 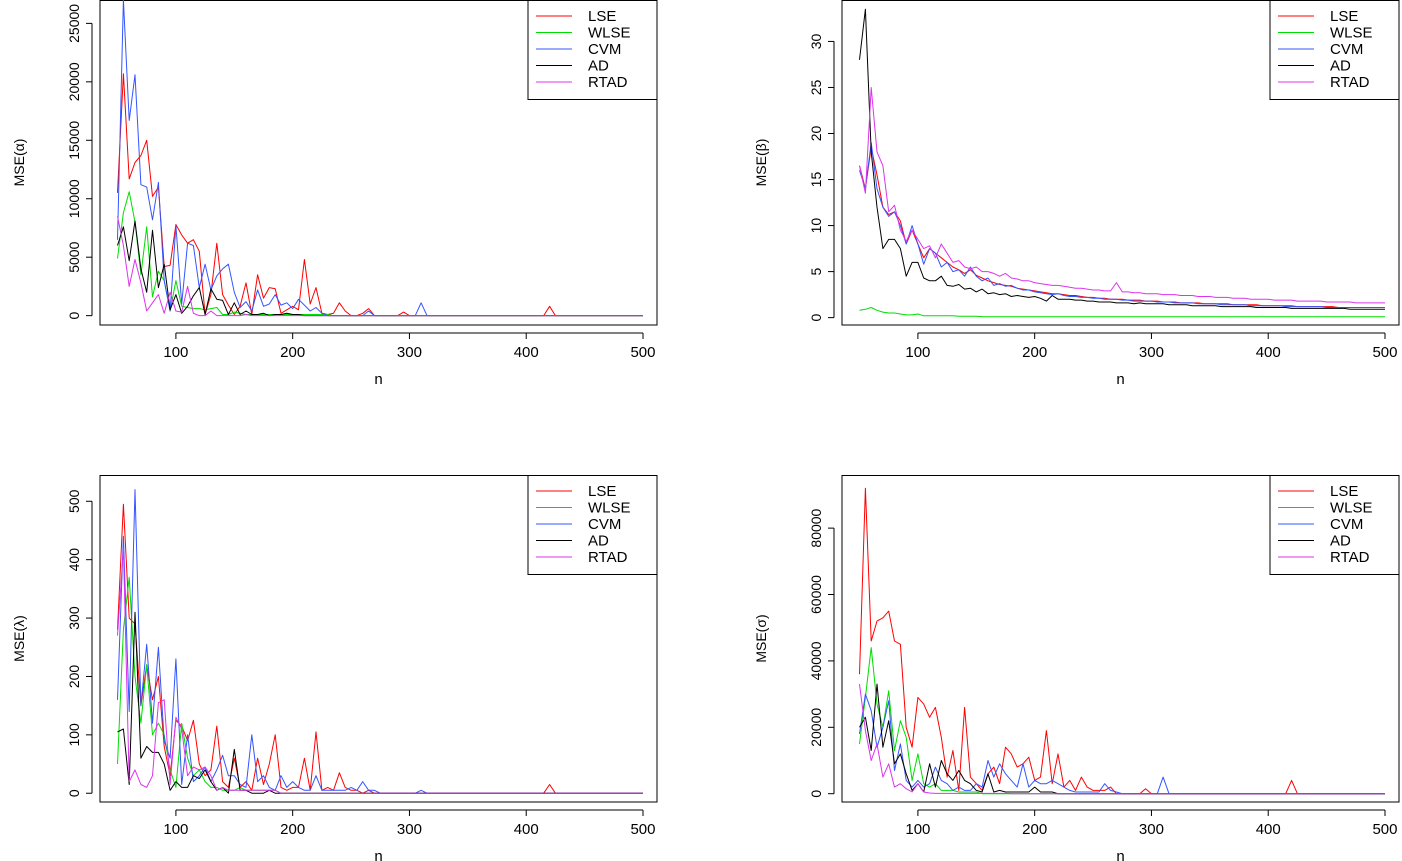 I want to click on series-line-lse, so click(x=1122, y=227).